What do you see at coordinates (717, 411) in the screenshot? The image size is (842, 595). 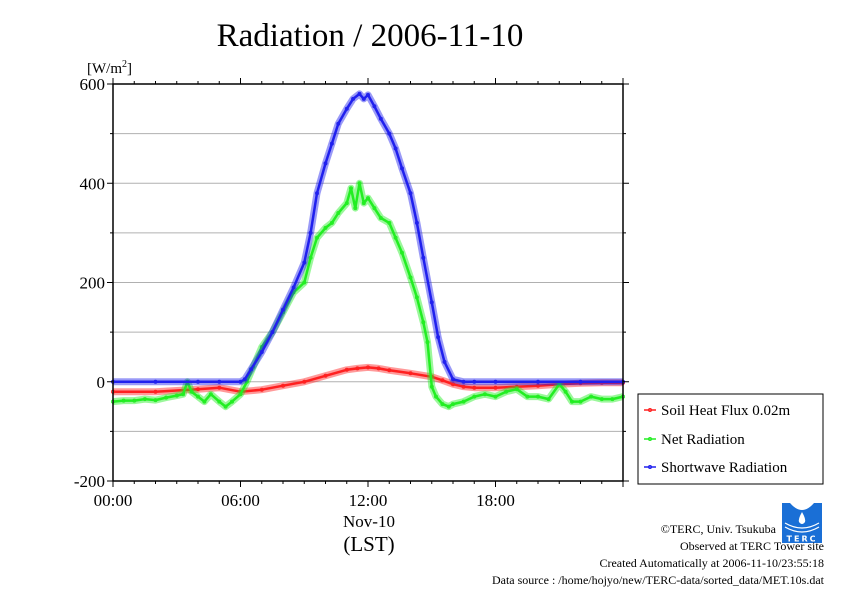 I see `legend-item-soil-heat-flux: Soil Heat Flux 0.02m` at bounding box center [717, 411].